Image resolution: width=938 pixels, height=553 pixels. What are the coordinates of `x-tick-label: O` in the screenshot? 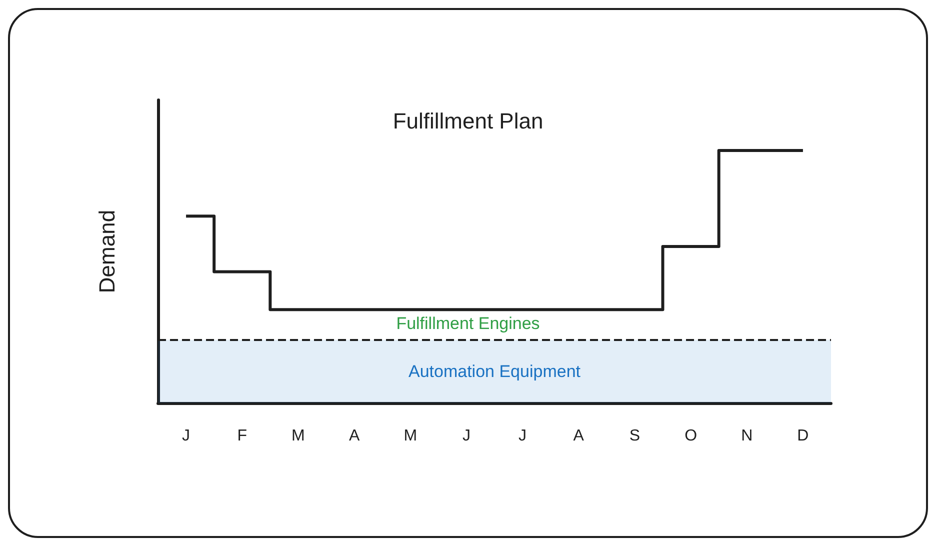 It's located at (691, 436).